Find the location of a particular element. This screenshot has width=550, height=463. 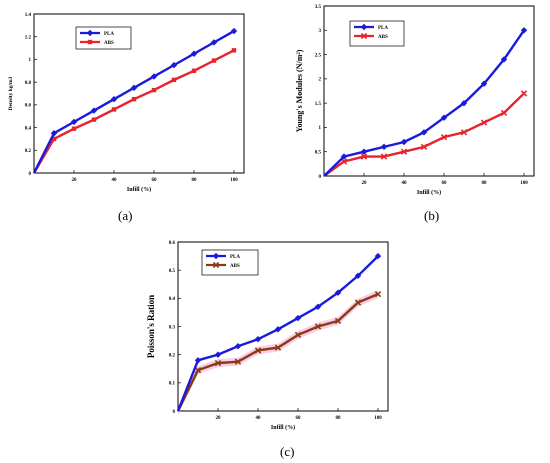

legend-box is located at coordinates (377, 33).